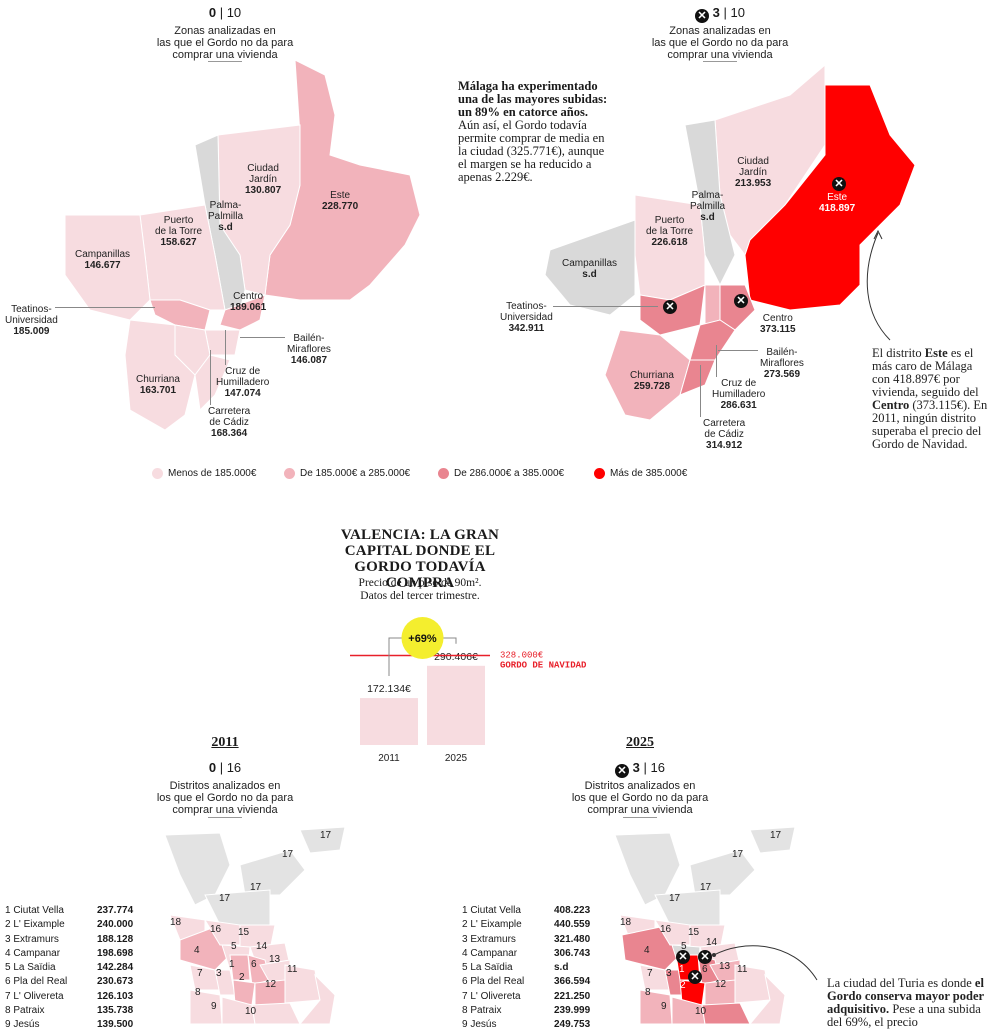 The height and width of the screenshot is (1033, 990). What do you see at coordinates (115, 982) in the screenshot?
I see `district-price: 230.673` at bounding box center [115, 982].